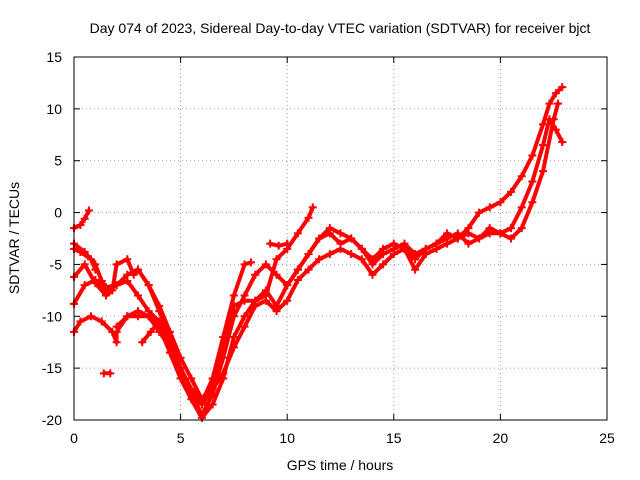 This screenshot has height=480, width=640. Describe the element at coordinates (58, 213) in the screenshot. I see `y-tick-label: 0` at that location.